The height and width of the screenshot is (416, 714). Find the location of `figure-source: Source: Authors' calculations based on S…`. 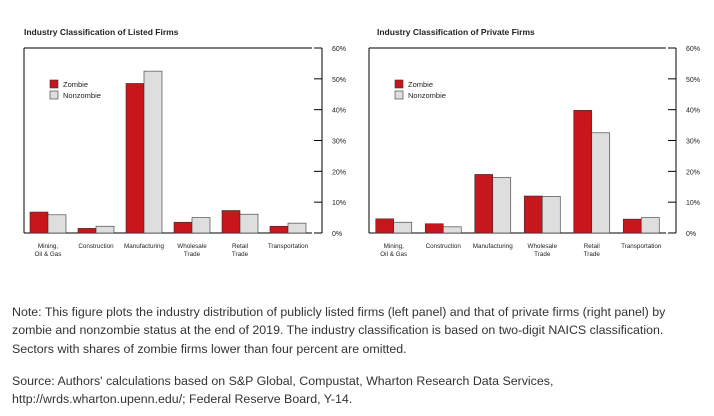

figure-source: Source: Authors' calculations based on S… is located at coordinates (283, 390).